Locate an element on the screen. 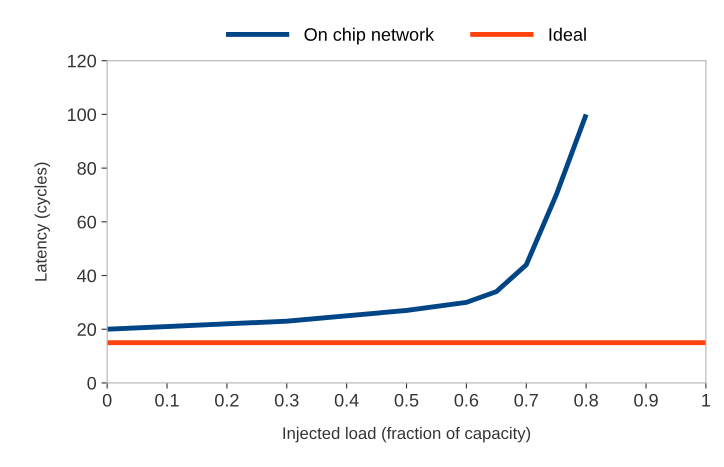 This screenshot has height=467, width=724. y-tick-label: 100 is located at coordinates (82, 115).